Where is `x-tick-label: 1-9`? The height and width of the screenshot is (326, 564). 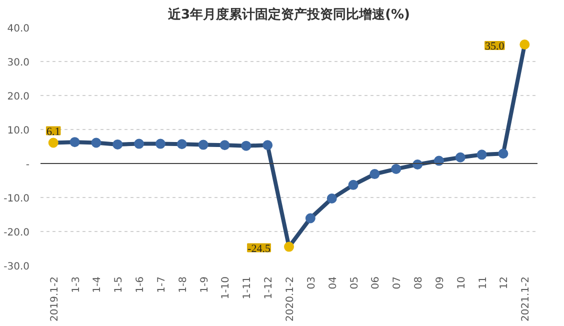
x-tick-label: 1-9 is located at coordinates (204, 284).